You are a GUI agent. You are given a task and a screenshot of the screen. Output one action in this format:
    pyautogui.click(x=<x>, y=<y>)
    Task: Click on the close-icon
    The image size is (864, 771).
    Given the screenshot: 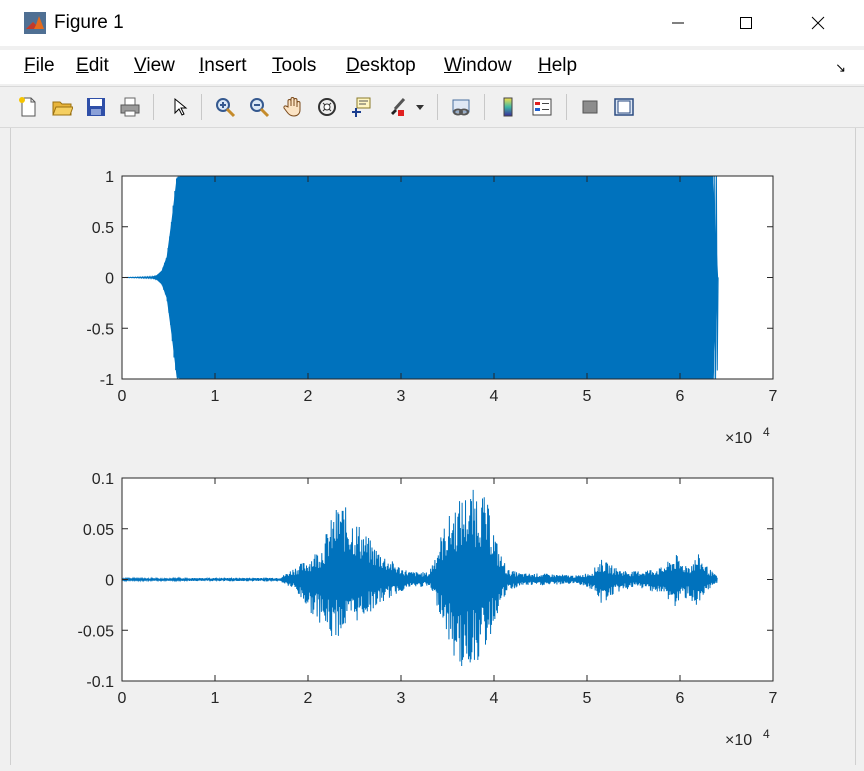 What is the action you would take?
    pyautogui.click(x=818, y=23)
    